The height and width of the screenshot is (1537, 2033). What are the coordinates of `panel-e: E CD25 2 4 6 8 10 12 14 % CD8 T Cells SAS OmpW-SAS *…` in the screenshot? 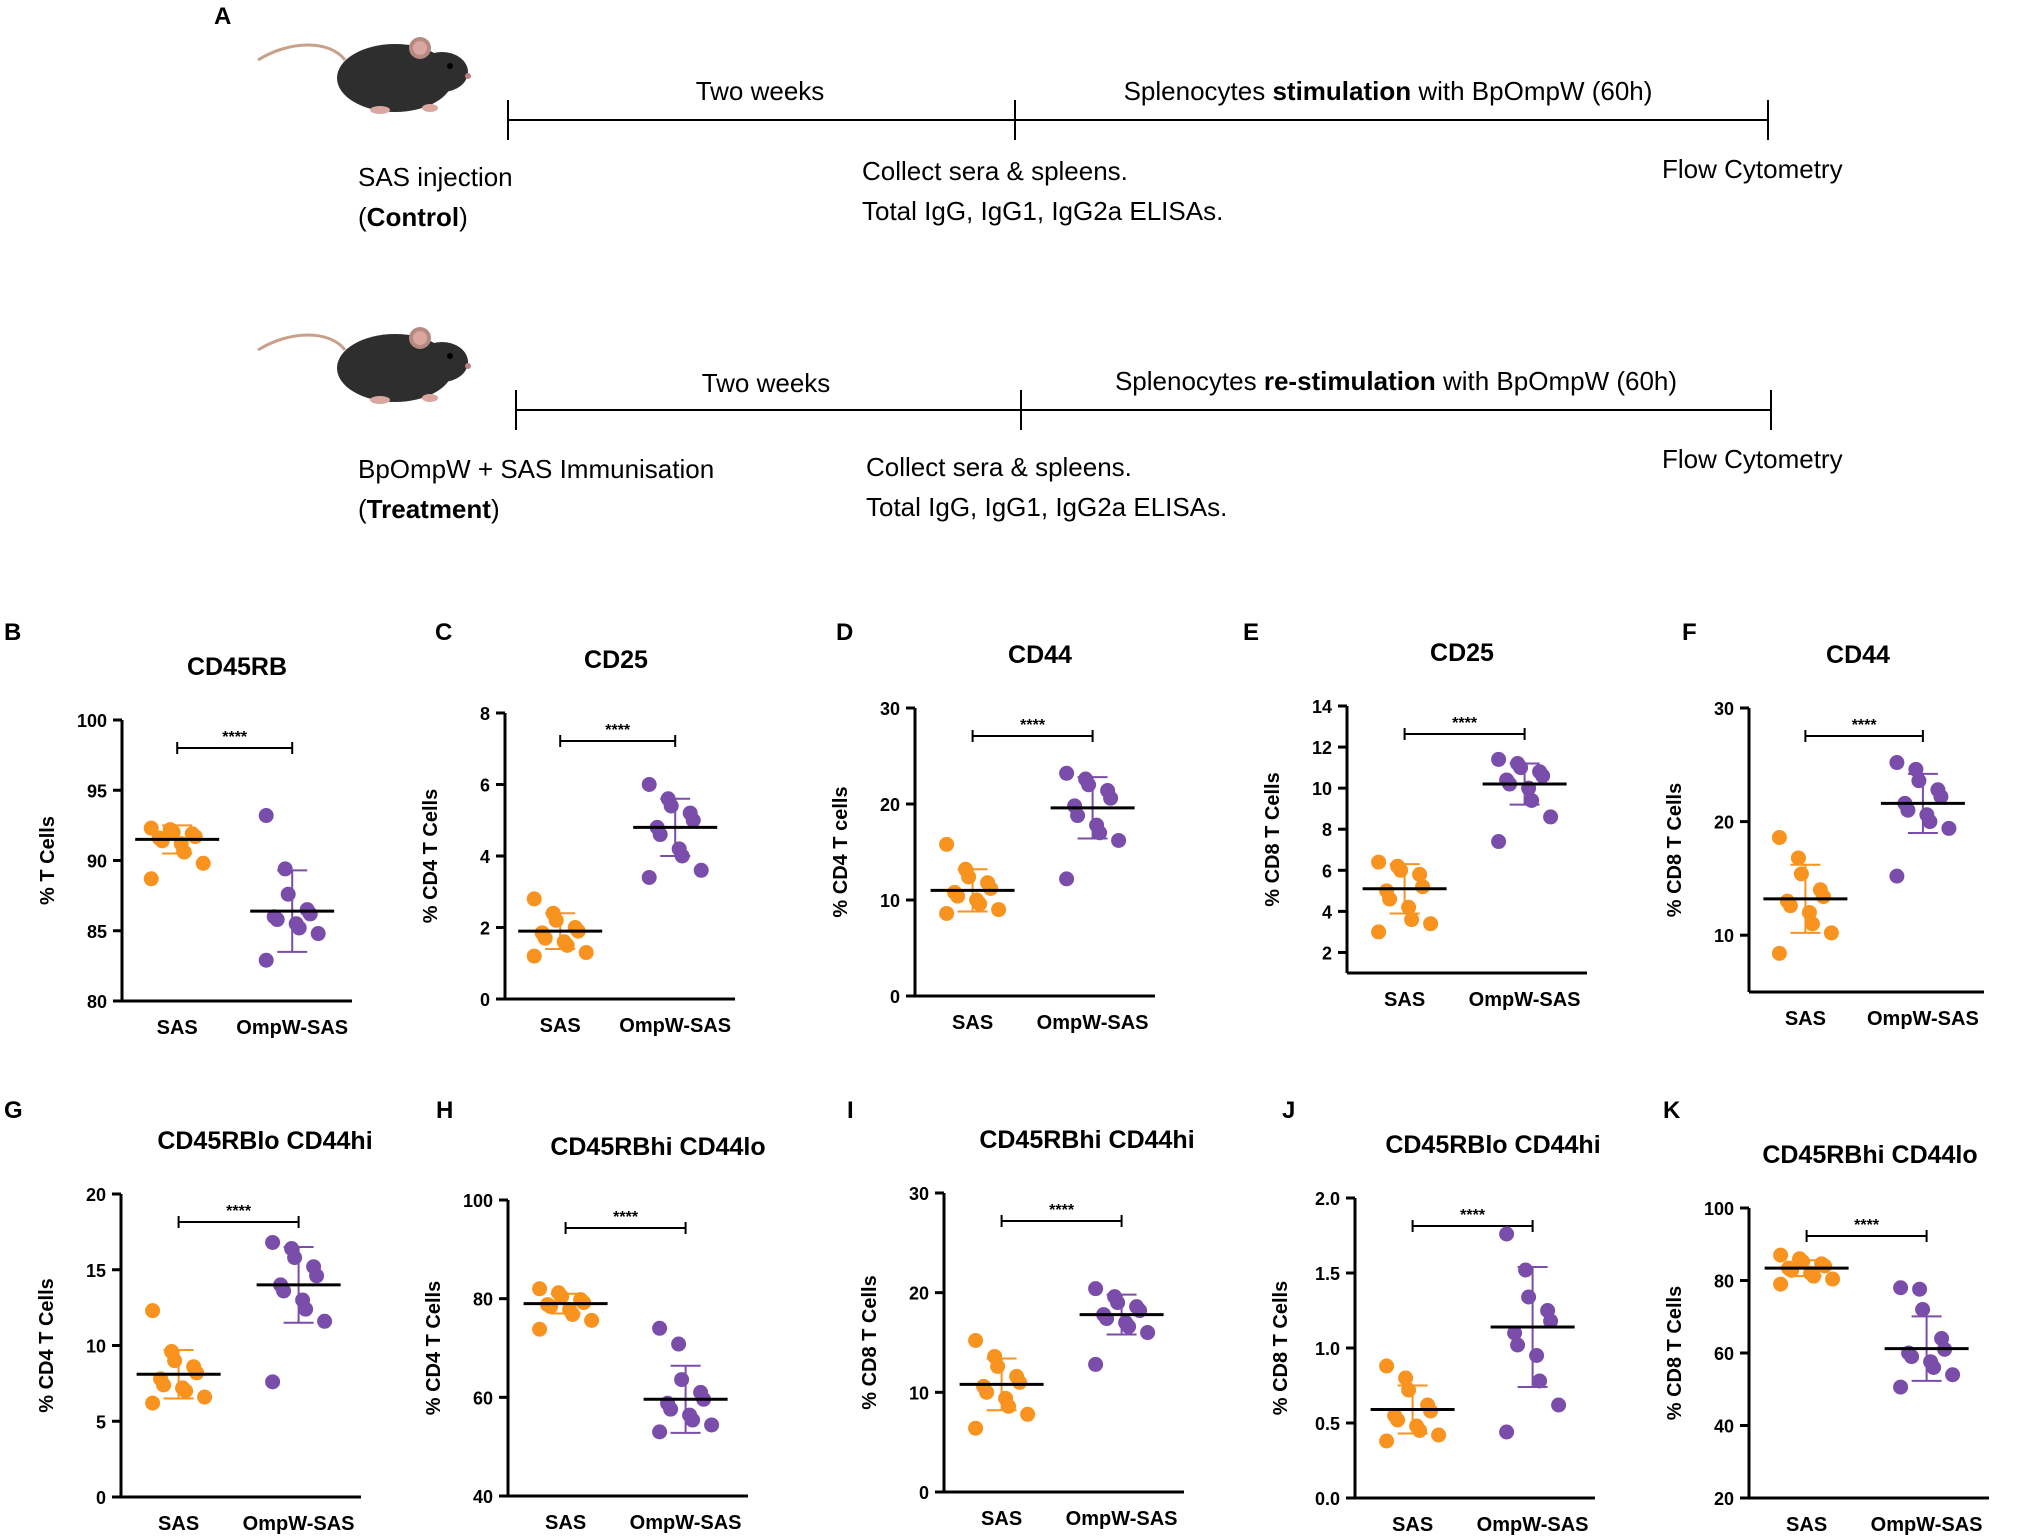 It's located at (1415, 815).